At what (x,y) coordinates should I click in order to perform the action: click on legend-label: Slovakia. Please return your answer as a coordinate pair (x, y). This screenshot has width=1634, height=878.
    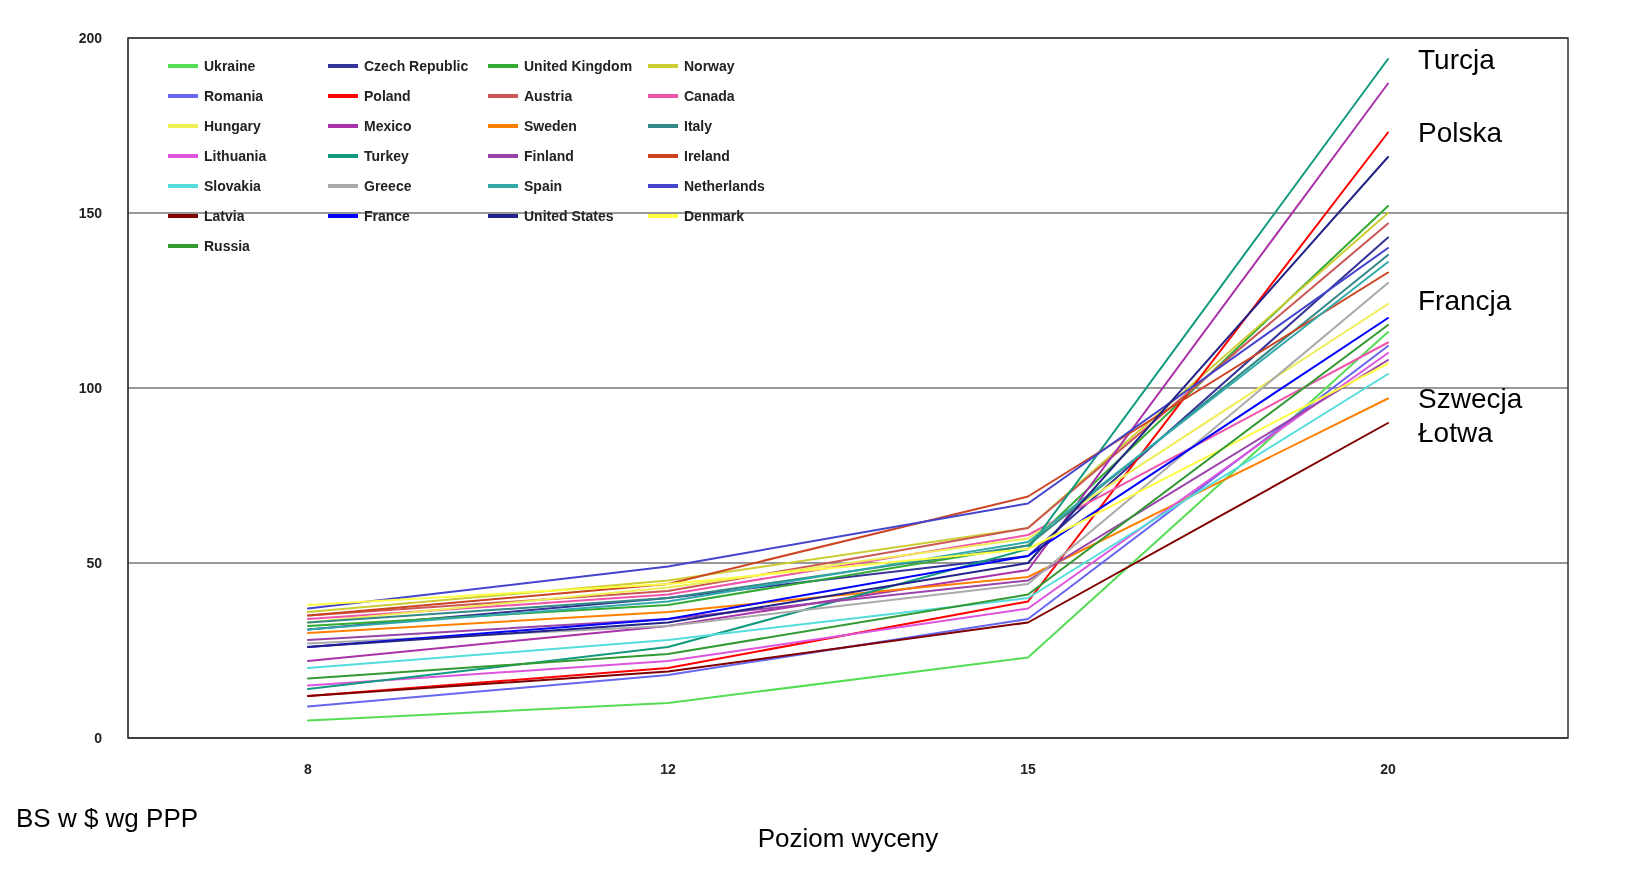
    Looking at the image, I should click on (232, 186).